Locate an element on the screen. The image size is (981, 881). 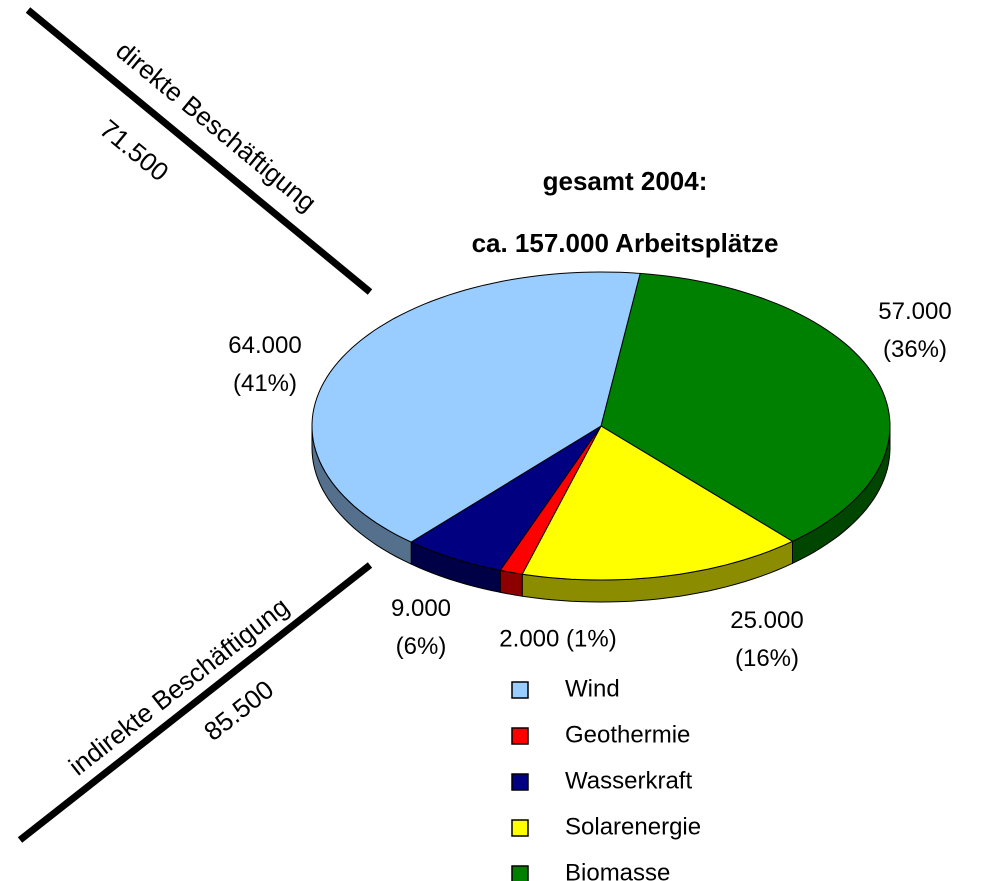
data-label-line: (6%) is located at coordinates (421, 646).